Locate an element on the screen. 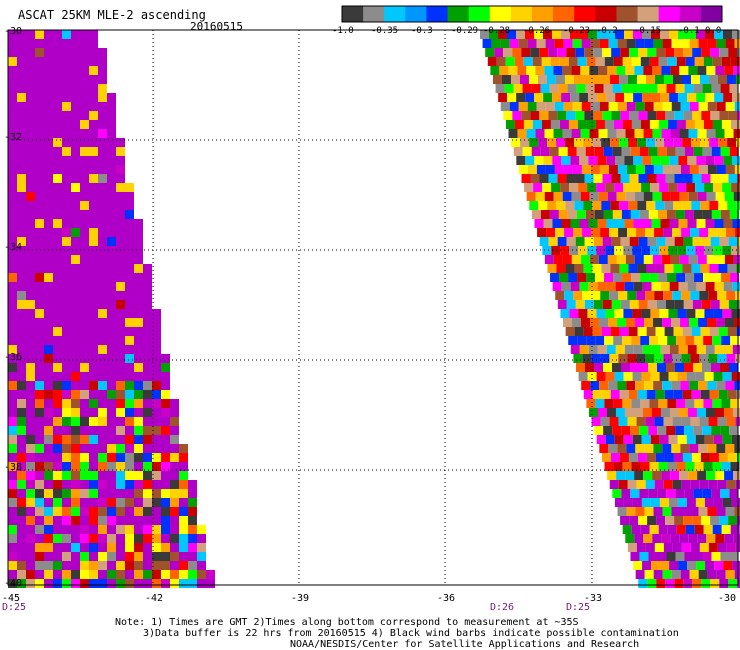  colorbar-label: -0.29 is located at coordinates (465, 31).